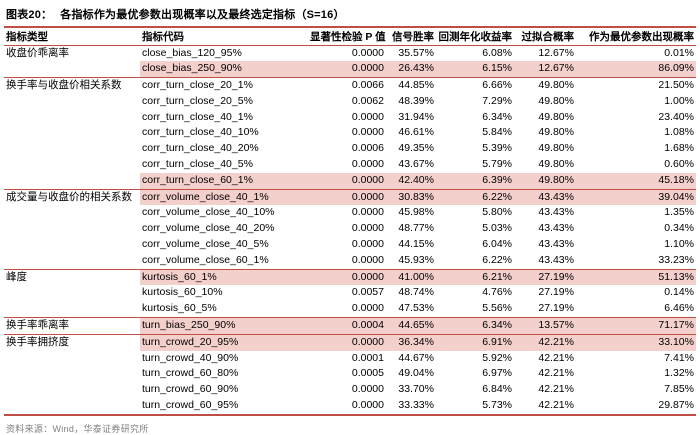  What do you see at coordinates (545, 70) in the screenshot?
I see `cell-overfit-prob: 12.67%` at bounding box center [545, 70].